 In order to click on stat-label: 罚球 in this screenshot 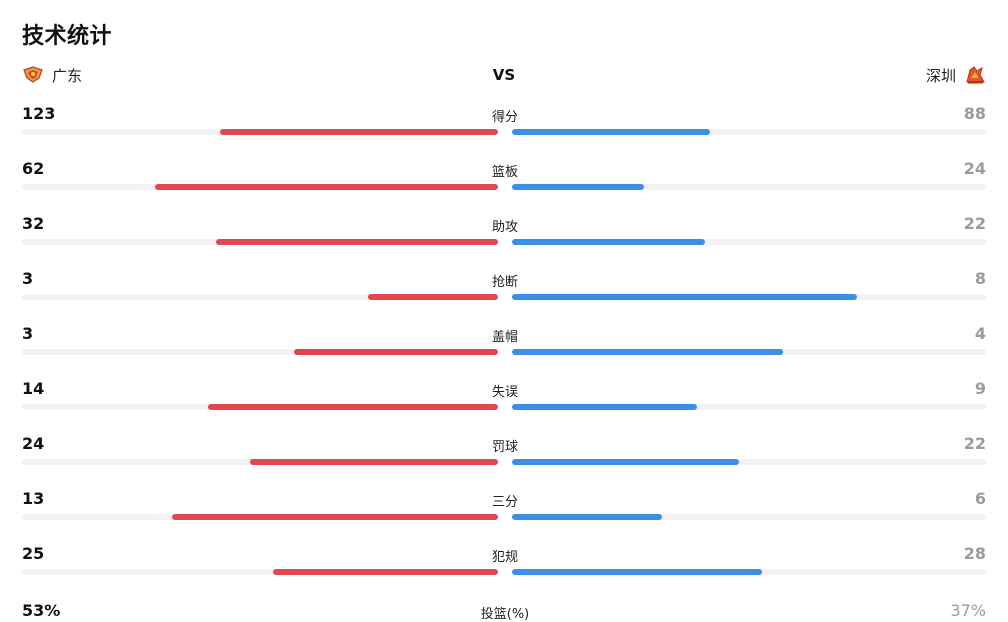, I will do `click(505, 447)`.